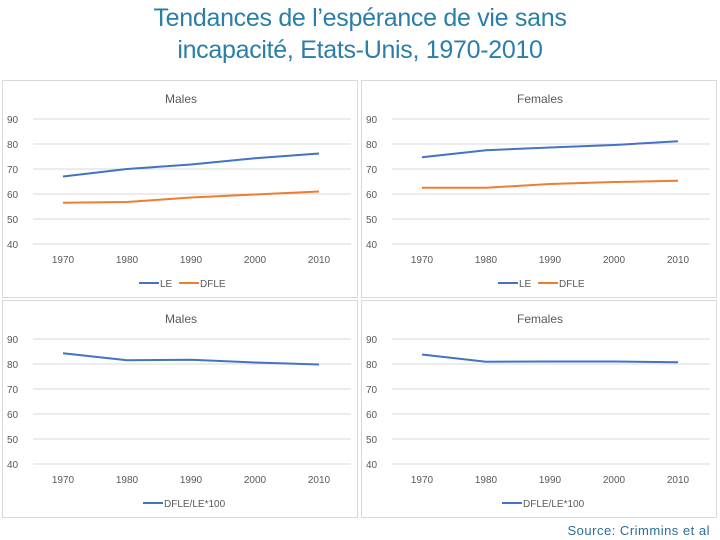  Describe the element at coordinates (191, 165) in the screenshot. I see `series-line-le` at that location.